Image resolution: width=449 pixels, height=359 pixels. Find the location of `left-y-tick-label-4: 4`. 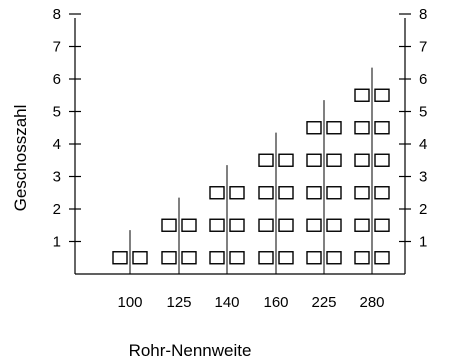

left-y-tick-label-4: 4 is located at coordinates (57, 144).